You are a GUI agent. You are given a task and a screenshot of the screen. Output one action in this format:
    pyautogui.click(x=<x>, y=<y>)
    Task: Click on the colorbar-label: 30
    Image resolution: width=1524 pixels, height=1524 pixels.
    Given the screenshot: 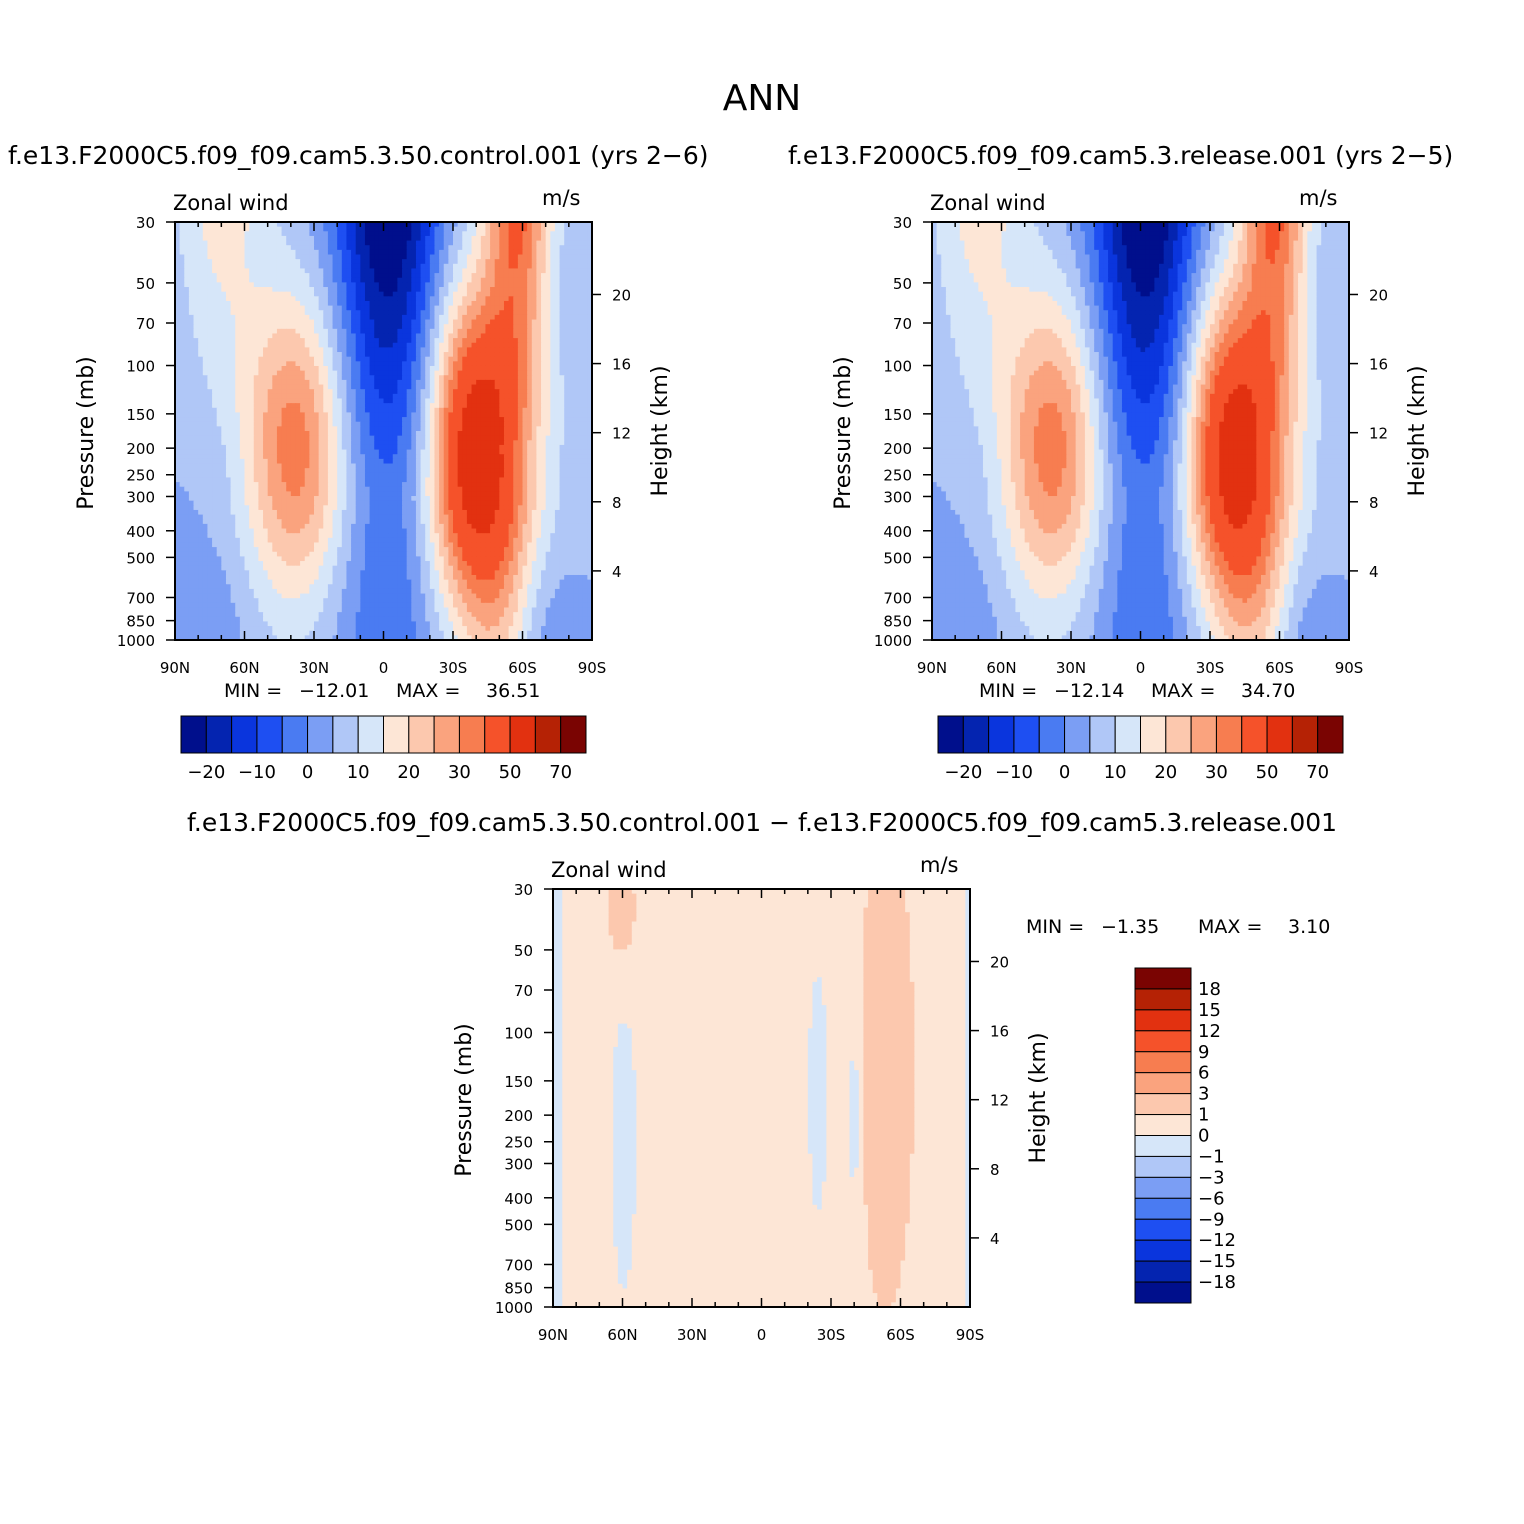 What is the action you would take?
    pyautogui.click(x=459, y=772)
    